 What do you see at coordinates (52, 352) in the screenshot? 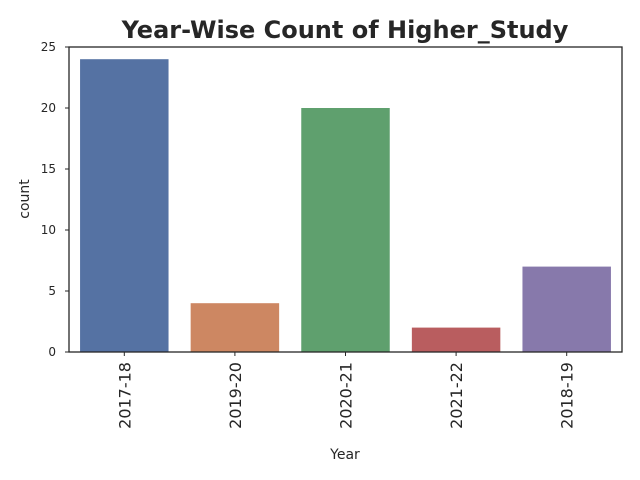
I see `y-tick-label: 0` at bounding box center [52, 352].